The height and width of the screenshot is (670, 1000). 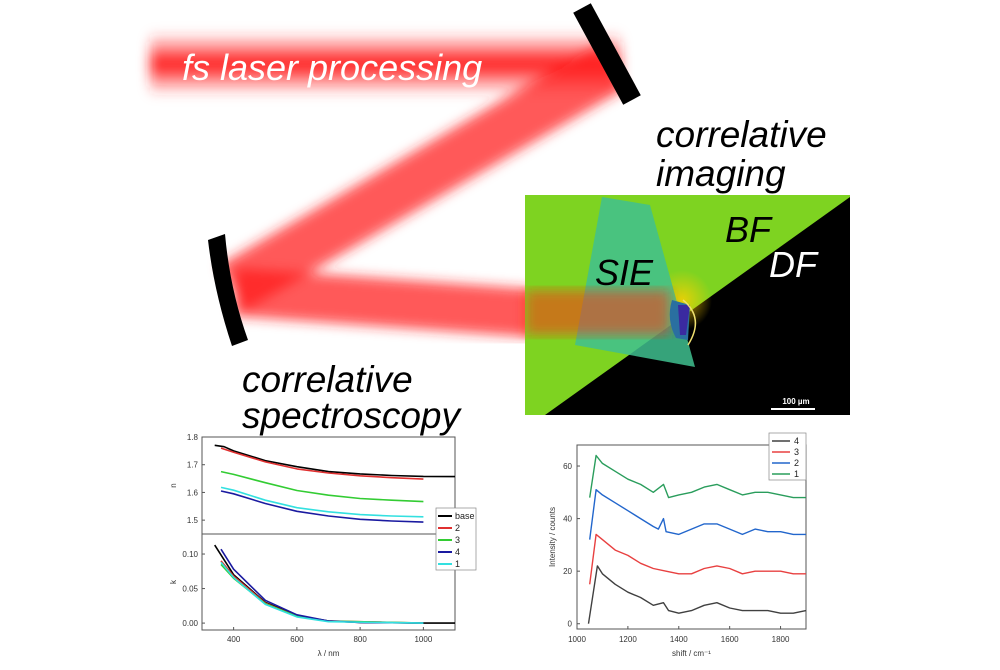 I want to click on micrograph: BF DF SIE 100 µm, so click(x=687, y=305).